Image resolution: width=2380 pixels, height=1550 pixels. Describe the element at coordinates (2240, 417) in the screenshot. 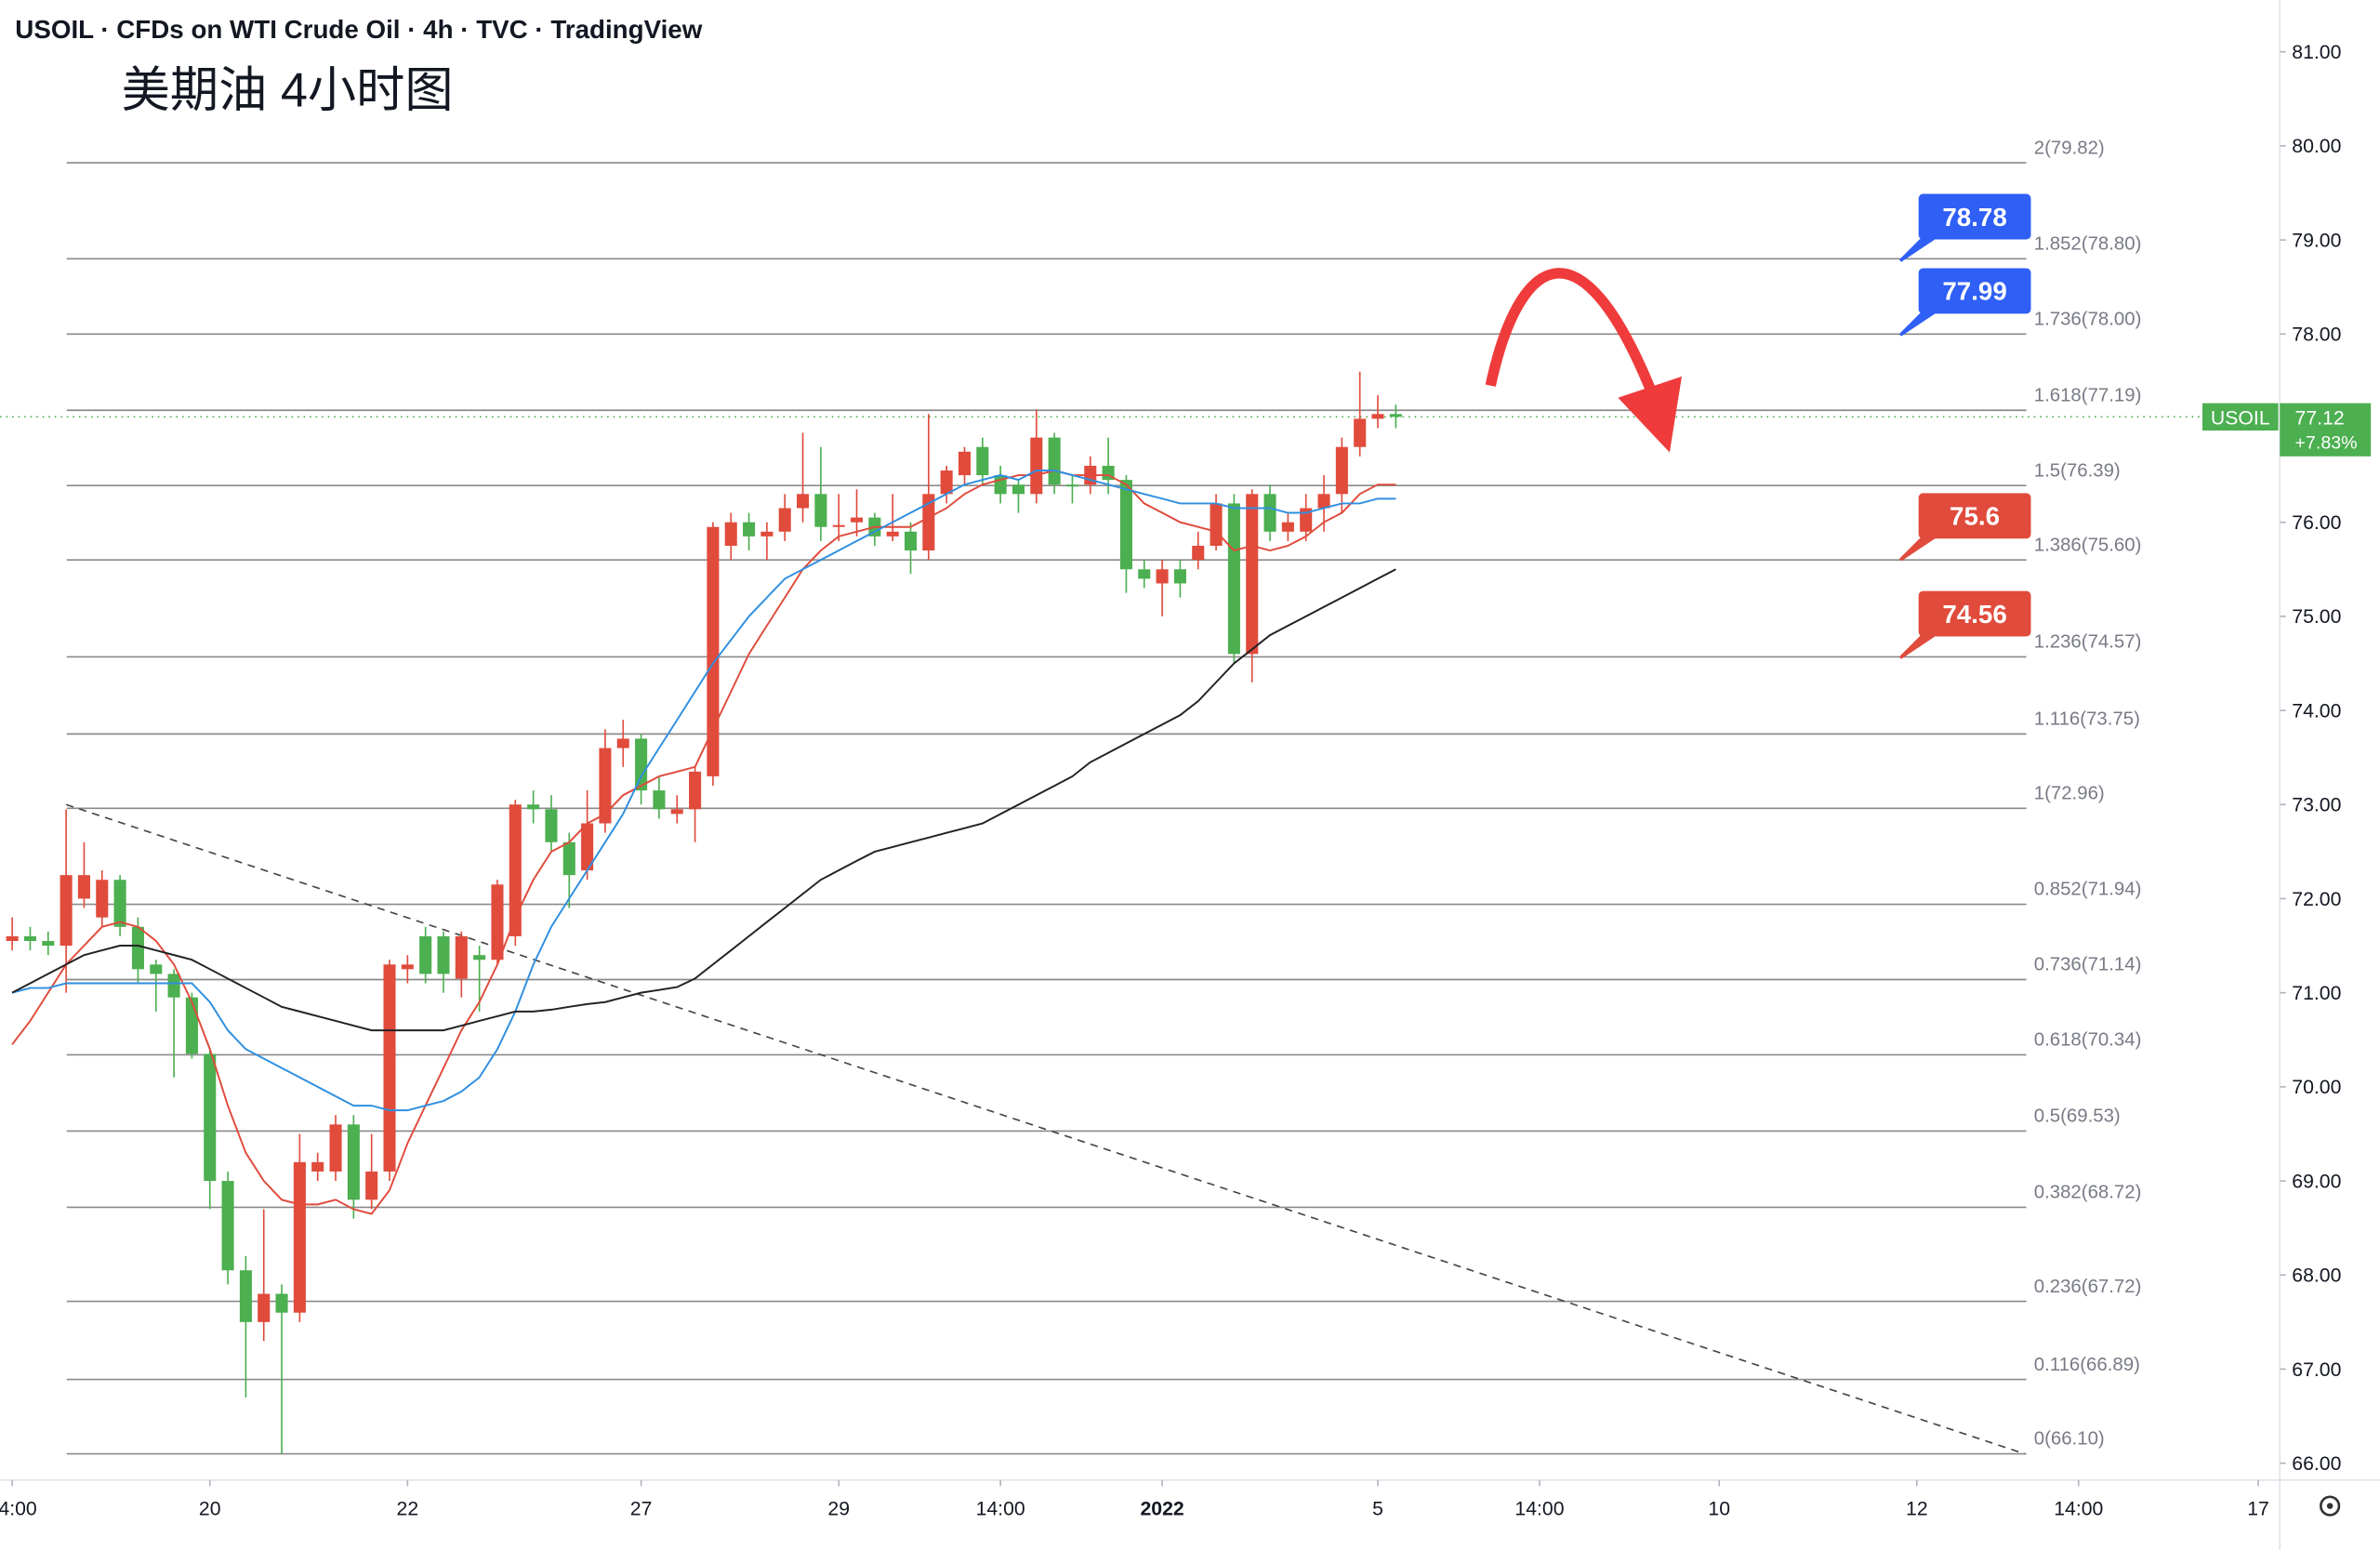

I see `symbol-tag` at that location.